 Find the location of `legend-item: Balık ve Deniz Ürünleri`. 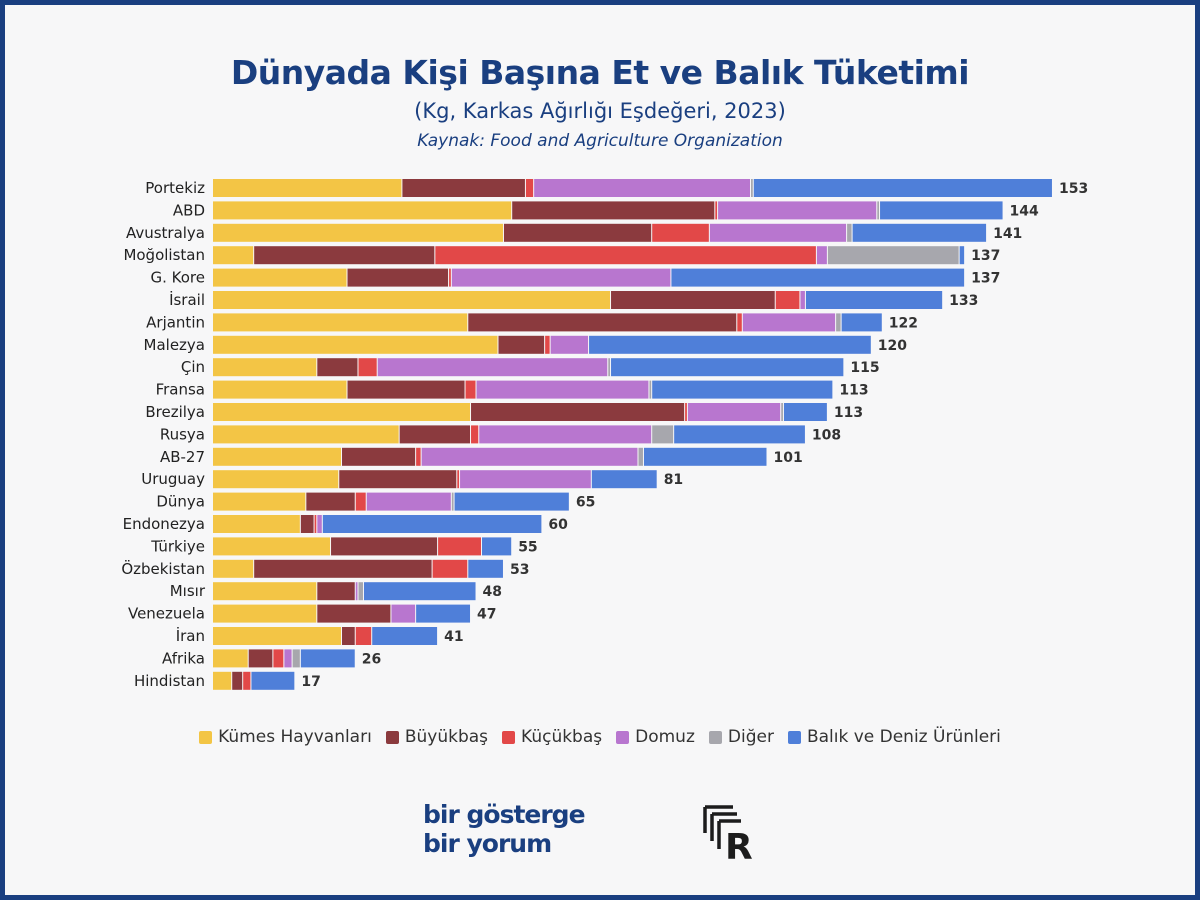

legend-item: Balık ve Deniz Ürünleri is located at coordinates (894, 737).